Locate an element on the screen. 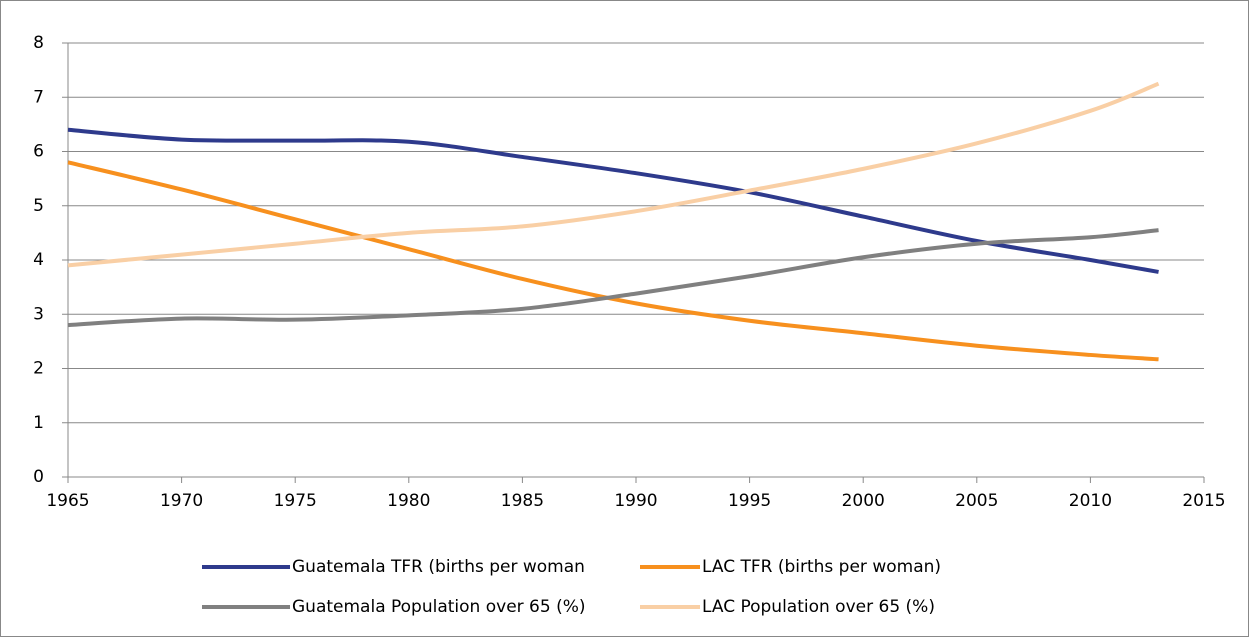  x-tick-label: 1990 is located at coordinates (635, 501).